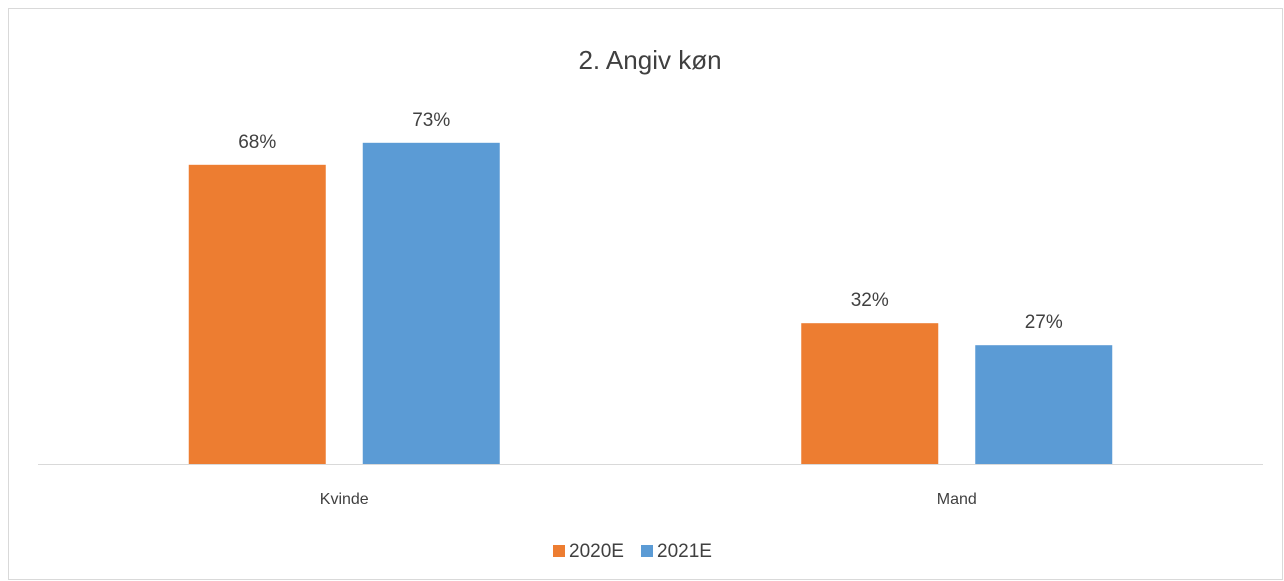 The height and width of the screenshot is (581, 1284). Describe the element at coordinates (344, 499) in the screenshot. I see `x-tick-label: Kvinde` at that location.